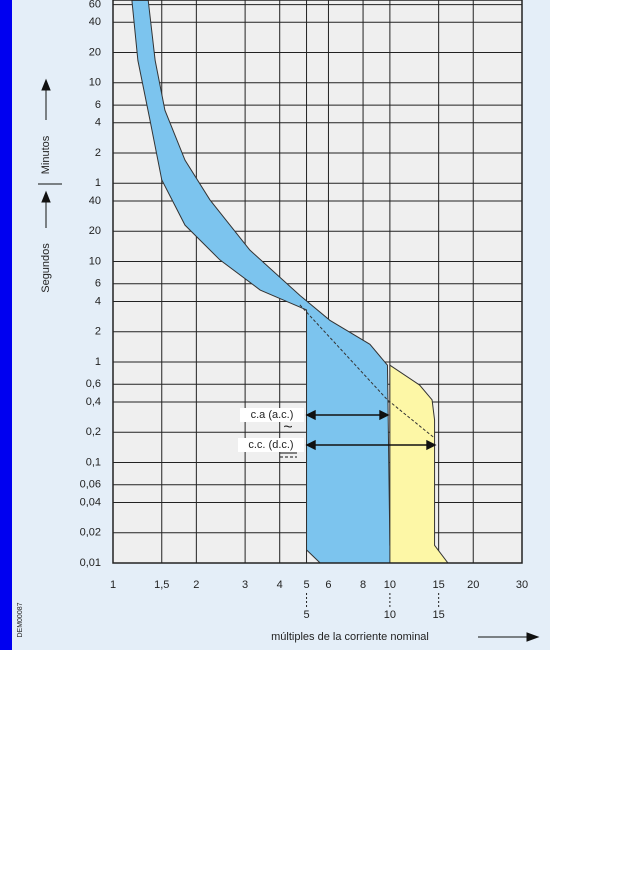 Image resolution: width=621 pixels, height=885 pixels. Describe the element at coordinates (46, 154) in the screenshot. I see `y-axis-title: Minutos` at that location.